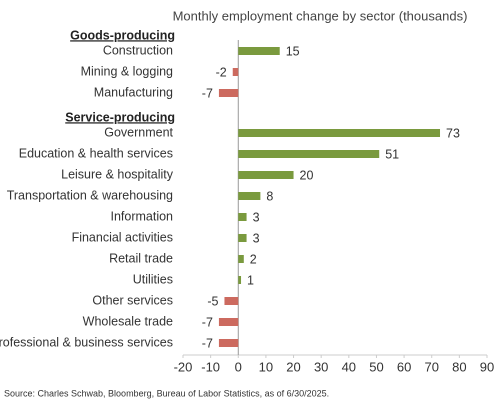 This screenshot has width=500, height=404. Describe the element at coordinates (238, 366) in the screenshot. I see `x-tick-label: 0` at that location.